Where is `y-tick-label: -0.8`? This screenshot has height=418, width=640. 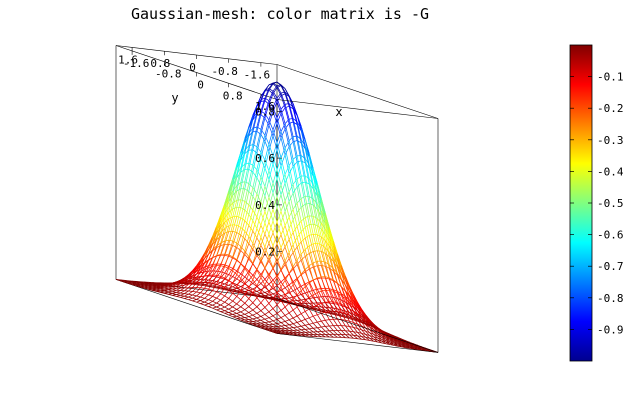
y-tick-label: -0.8 is located at coordinates (224, 71).